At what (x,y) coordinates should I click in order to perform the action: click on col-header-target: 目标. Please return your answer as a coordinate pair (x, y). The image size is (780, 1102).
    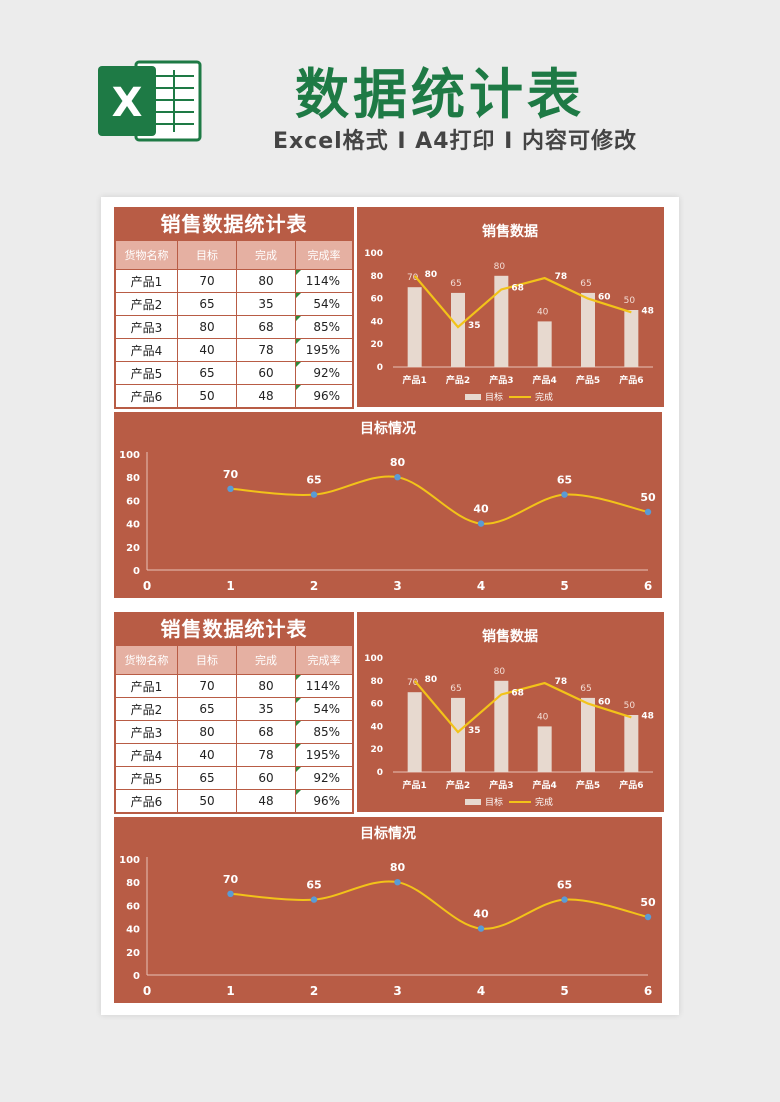
    Looking at the image, I should click on (207, 660).